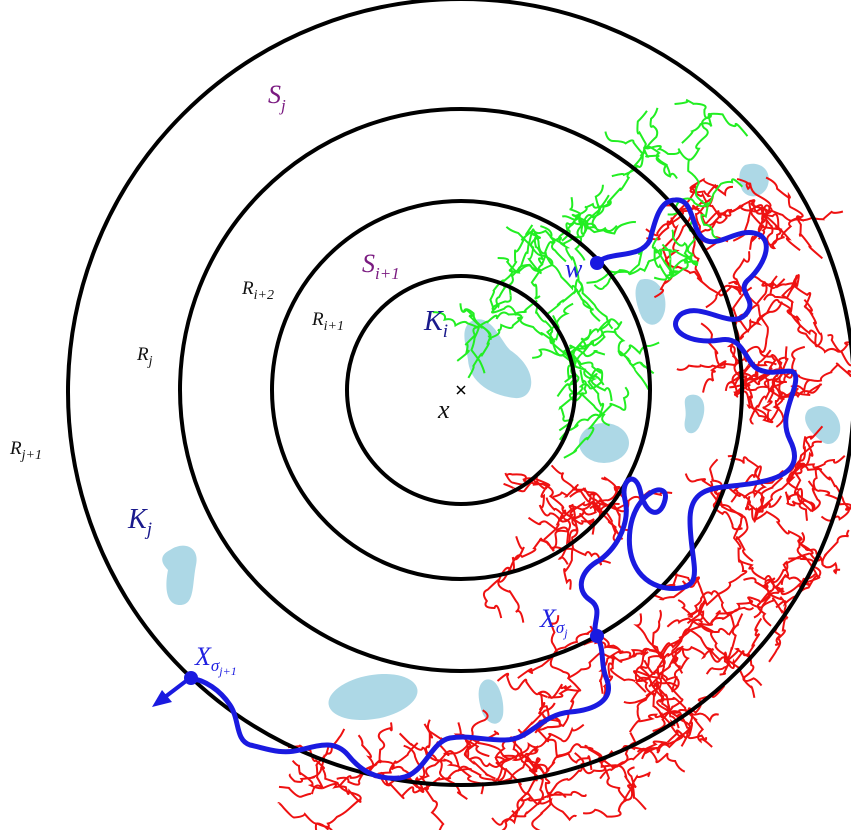 This screenshot has height=830, width=851. Describe the element at coordinates (139, 522) in the screenshot. I see `label: Kj` at that location.